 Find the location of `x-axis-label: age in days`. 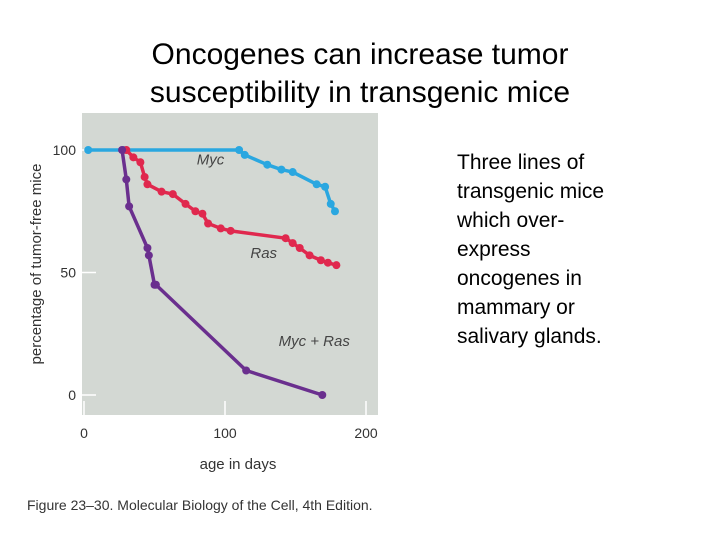

x-axis-label: age in days is located at coordinates (238, 464).